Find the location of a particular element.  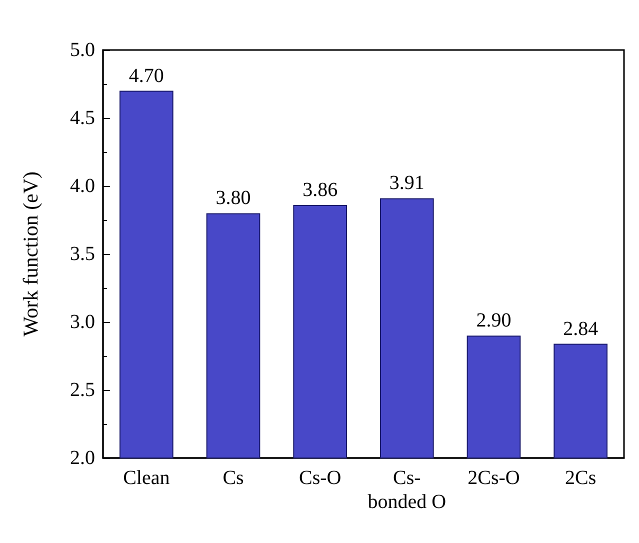

data-label: 2.84 is located at coordinates (580, 329).